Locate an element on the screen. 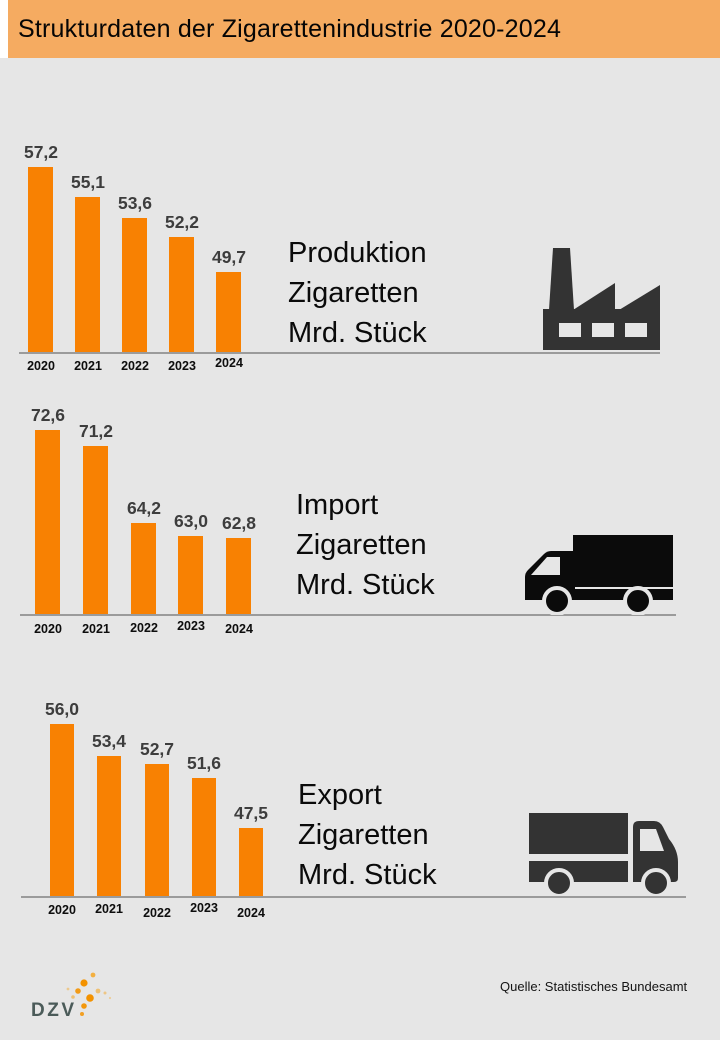 This screenshot has height=1040, width=720. bar-import-2024 is located at coordinates (238, 576).